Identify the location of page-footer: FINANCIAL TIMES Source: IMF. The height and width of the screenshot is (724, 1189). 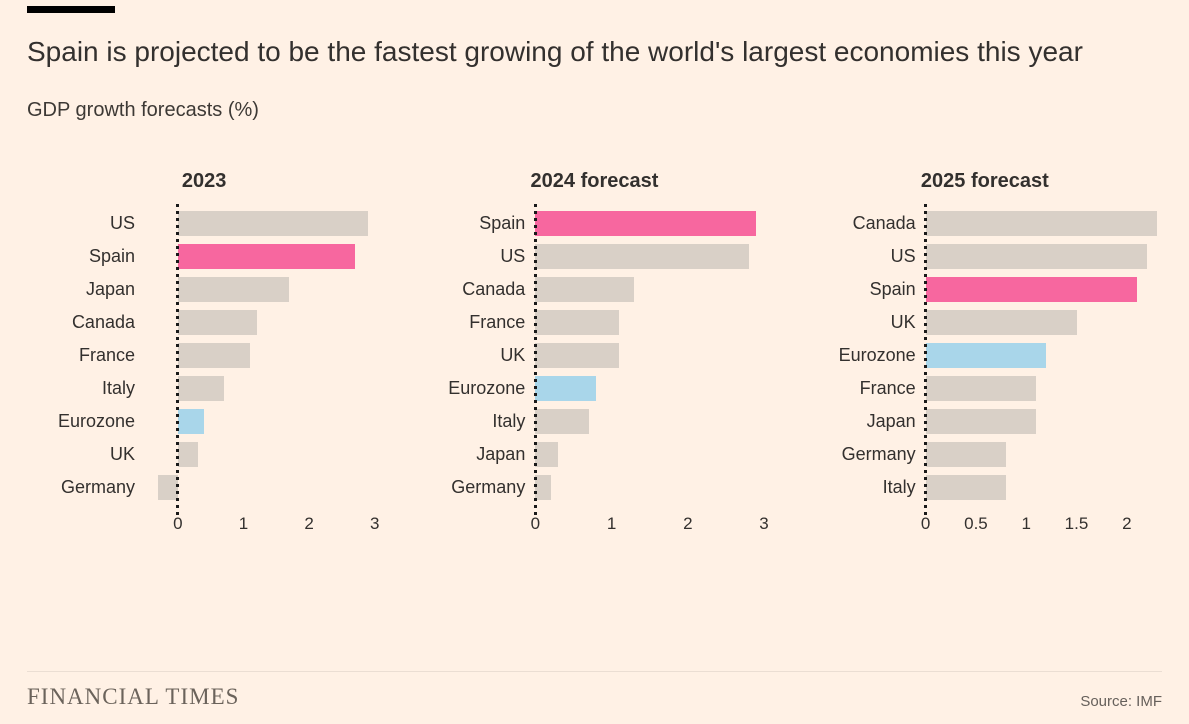
(594, 690).